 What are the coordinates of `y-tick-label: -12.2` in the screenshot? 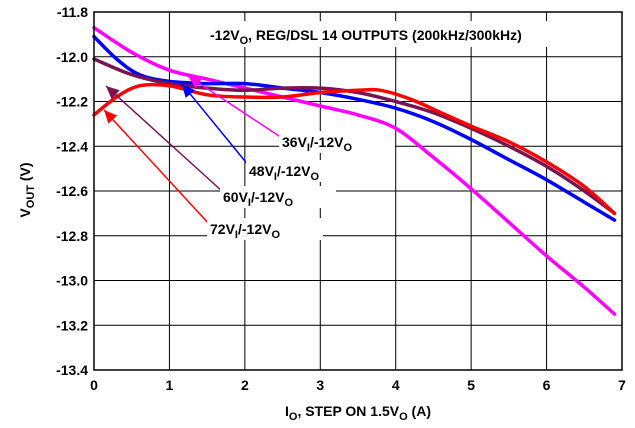 It's located at (72, 102).